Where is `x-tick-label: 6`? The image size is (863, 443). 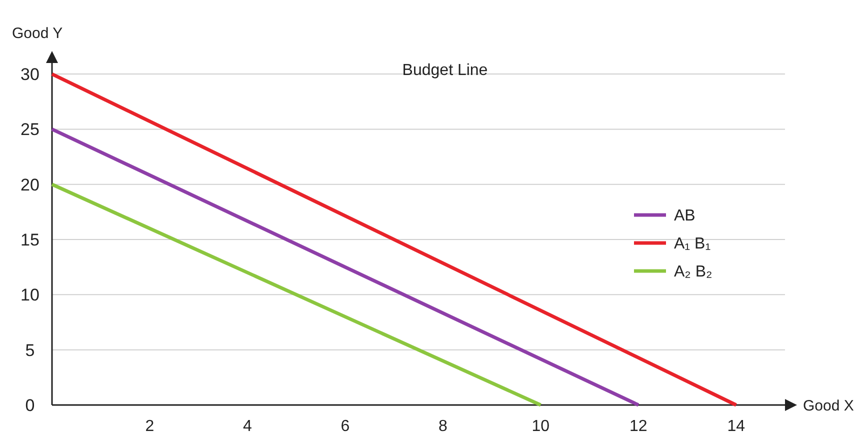
x-tick-label: 6 is located at coordinates (345, 426).